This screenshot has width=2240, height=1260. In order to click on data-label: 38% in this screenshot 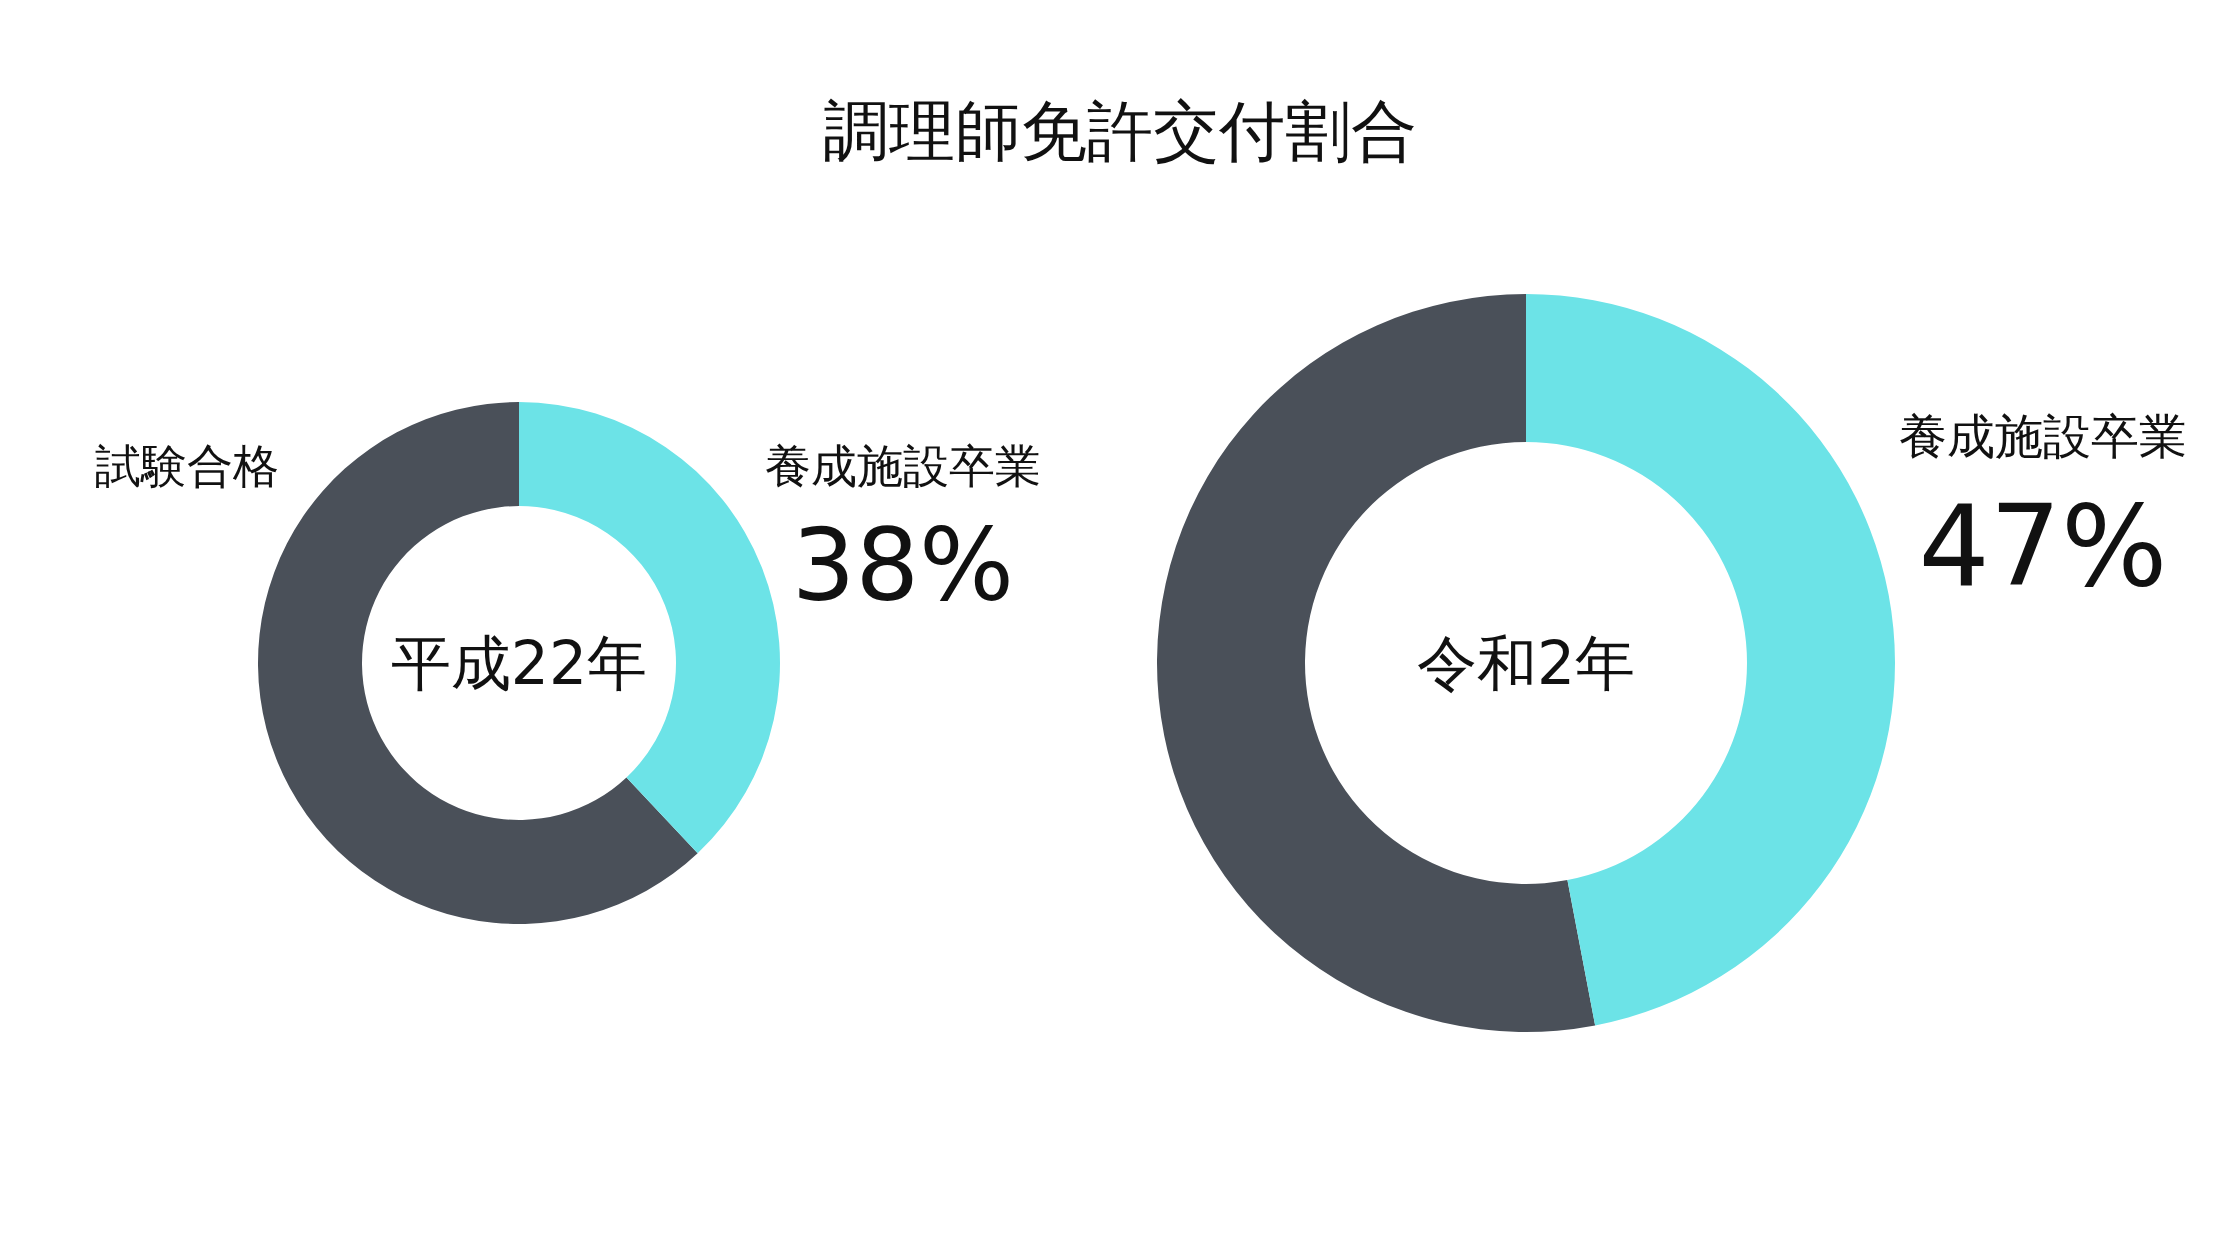, I will do `click(903, 565)`.